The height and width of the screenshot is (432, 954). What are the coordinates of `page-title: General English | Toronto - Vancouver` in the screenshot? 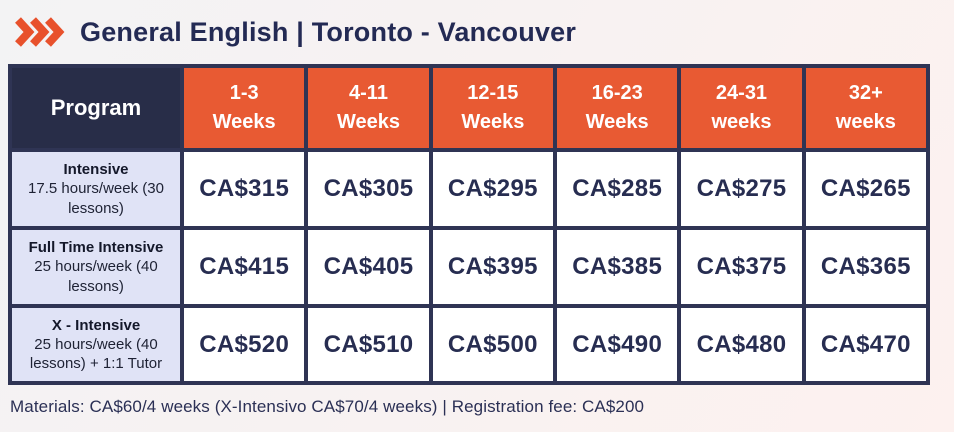 It's located at (328, 31).